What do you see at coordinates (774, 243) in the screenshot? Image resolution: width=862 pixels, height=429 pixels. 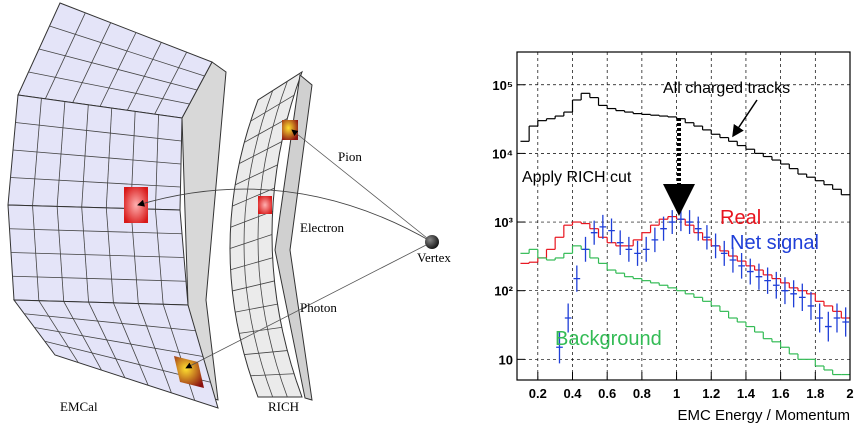 I see `series-label: Net signal` at bounding box center [774, 243].